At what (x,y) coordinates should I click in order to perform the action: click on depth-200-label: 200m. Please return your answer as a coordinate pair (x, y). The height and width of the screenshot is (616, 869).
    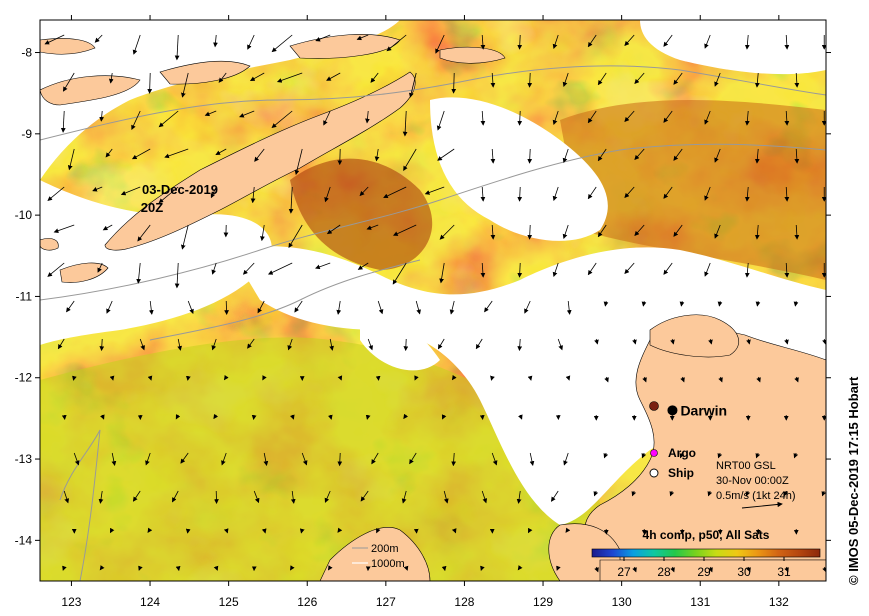
    Looking at the image, I should click on (385, 549).